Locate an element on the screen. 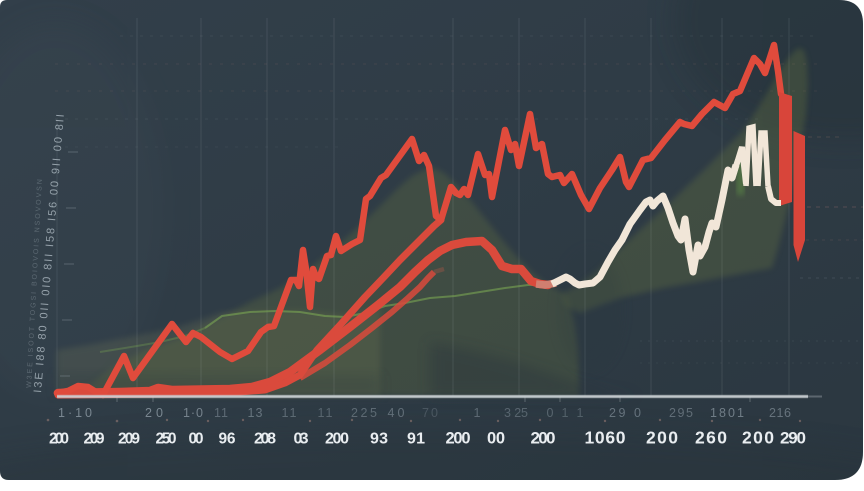 The height and width of the screenshot is (491, 864). svg-text: 0 is located at coordinates (550, 413).